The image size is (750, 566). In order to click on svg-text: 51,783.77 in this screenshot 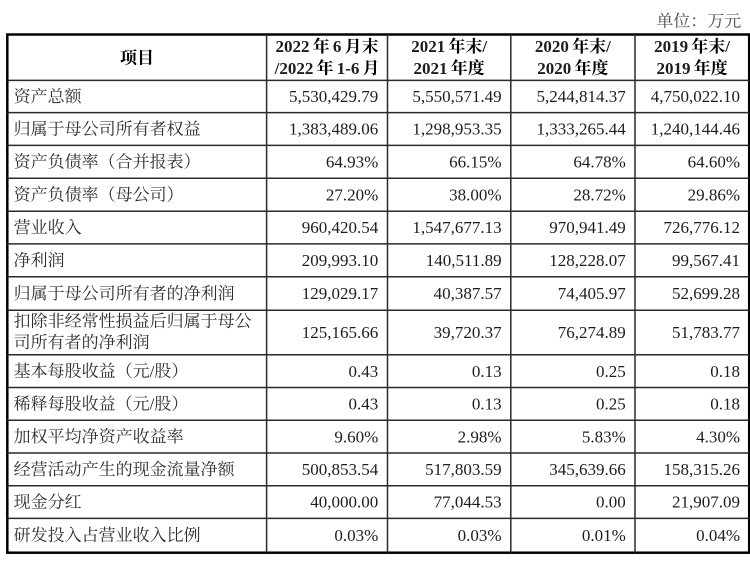, I will do `click(706, 332)`.